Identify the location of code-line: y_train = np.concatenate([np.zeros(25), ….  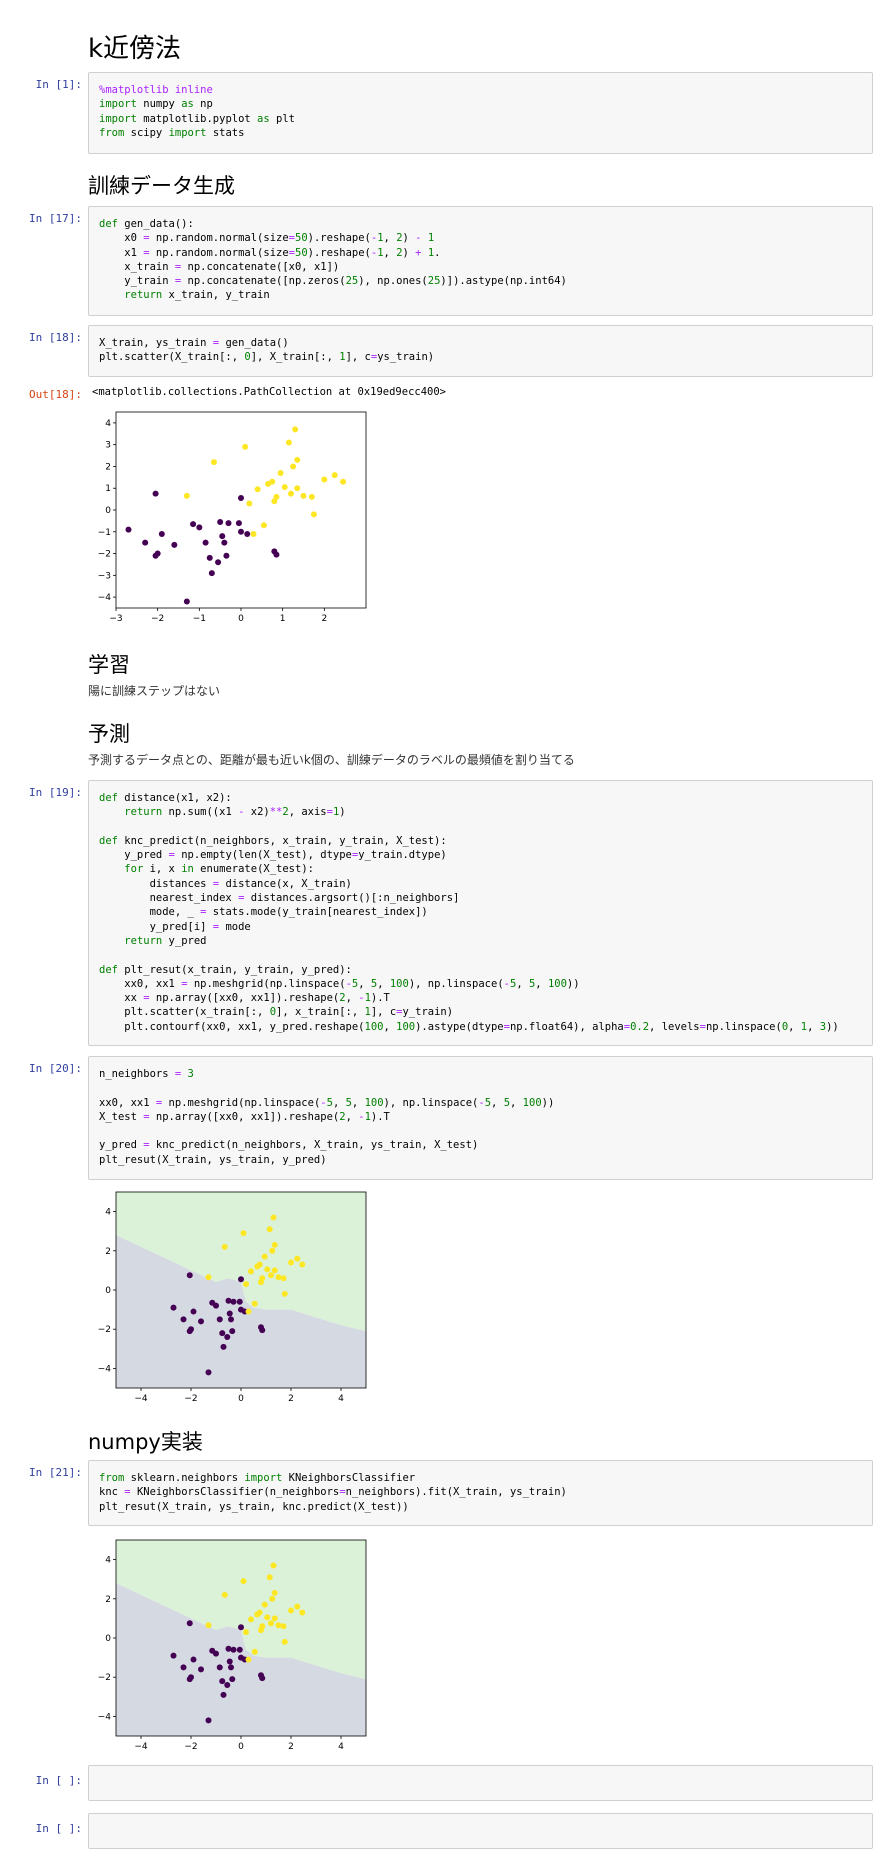
(333, 281).